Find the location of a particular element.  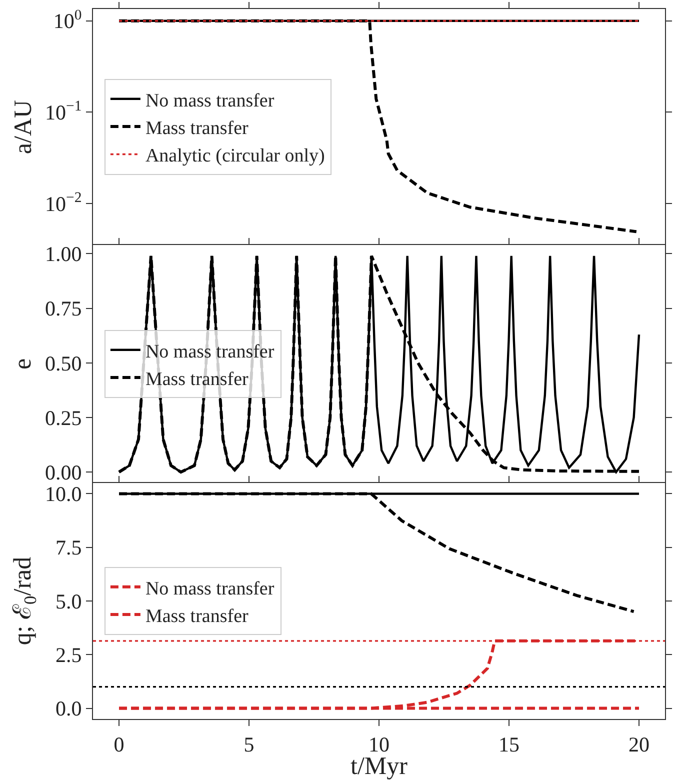

y-tick-label: 2.5 is located at coordinates (68, 654).